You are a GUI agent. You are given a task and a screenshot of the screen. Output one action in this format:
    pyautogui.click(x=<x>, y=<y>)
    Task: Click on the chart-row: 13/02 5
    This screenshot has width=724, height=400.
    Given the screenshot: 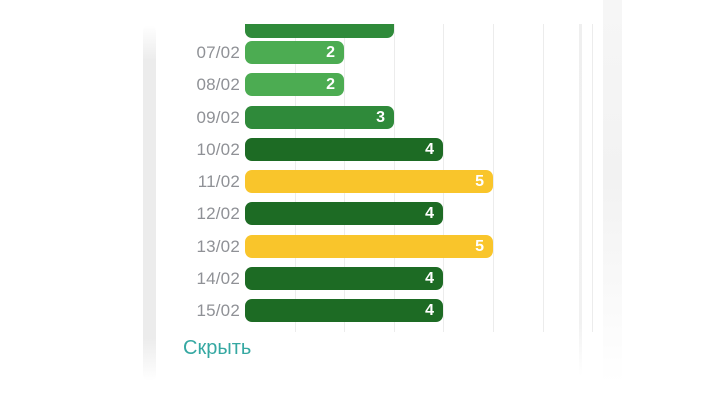 What is the action you would take?
    pyautogui.click(x=362, y=246)
    